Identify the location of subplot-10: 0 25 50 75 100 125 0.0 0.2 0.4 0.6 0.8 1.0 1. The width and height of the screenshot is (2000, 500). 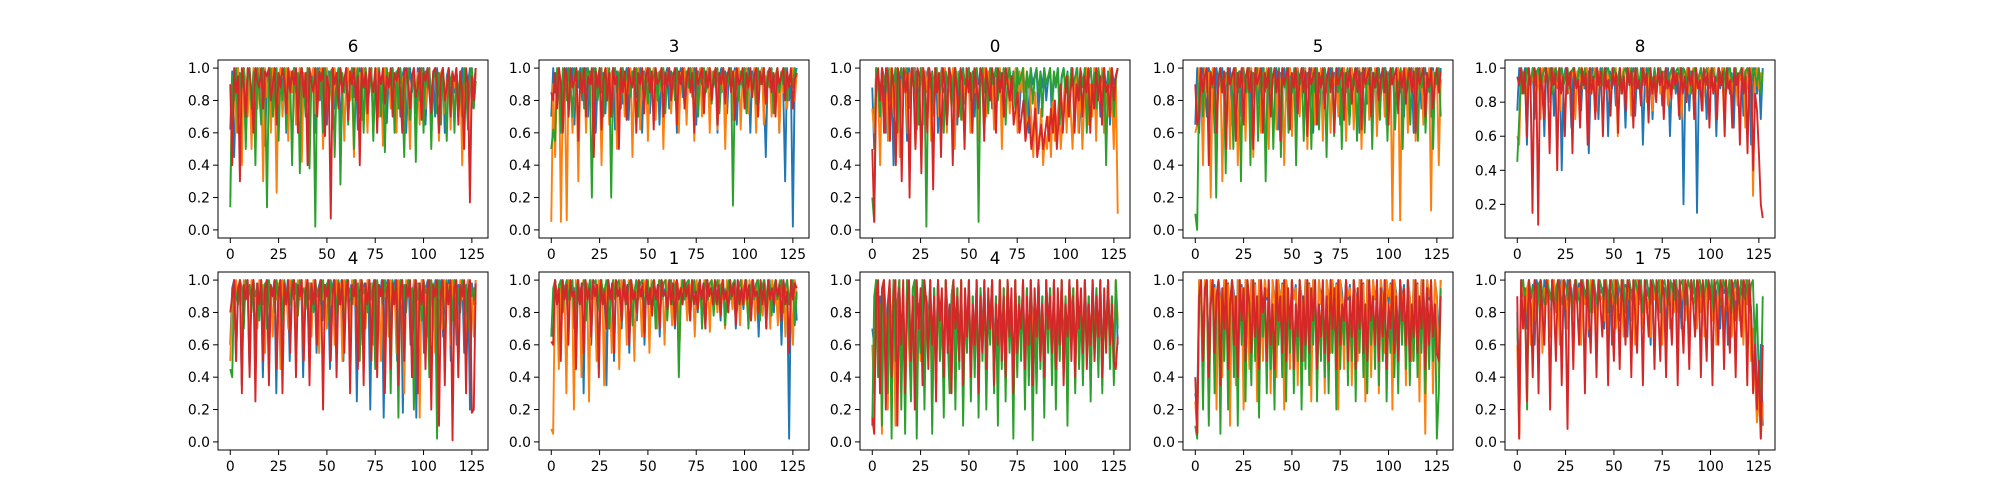
(1625, 361).